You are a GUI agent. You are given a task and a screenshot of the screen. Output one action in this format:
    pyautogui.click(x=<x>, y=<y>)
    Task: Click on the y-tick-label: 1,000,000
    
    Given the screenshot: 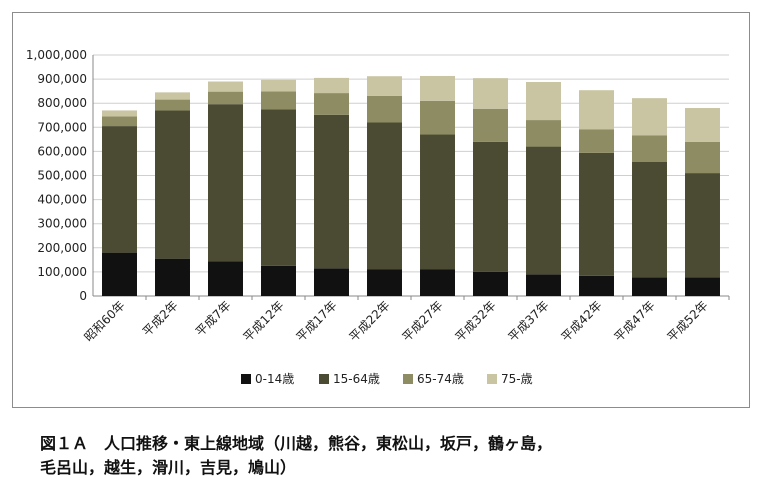 What is the action you would take?
    pyautogui.click(x=56, y=55)
    